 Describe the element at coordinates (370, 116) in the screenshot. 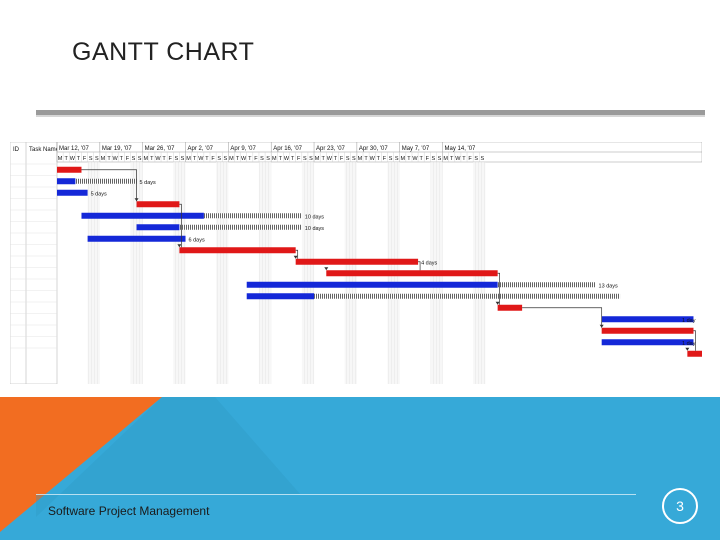

I see `title-divider-shadow` at that location.